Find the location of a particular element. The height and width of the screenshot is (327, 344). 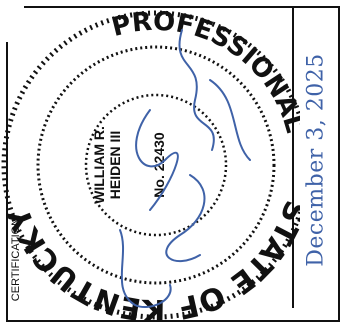

certification-label: CERTIFICATION: is located at coordinates (16, 258).